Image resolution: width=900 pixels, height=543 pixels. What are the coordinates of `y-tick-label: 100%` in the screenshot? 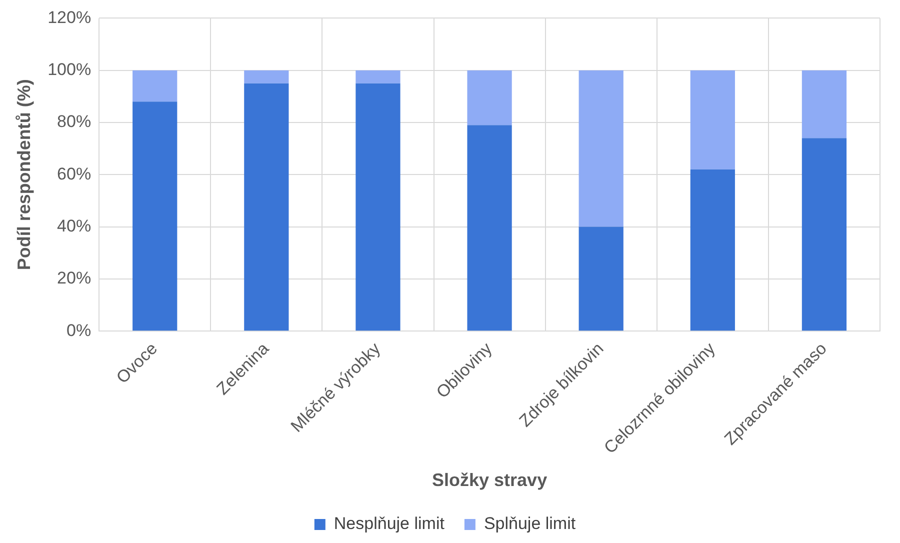 It's located at (70, 70).